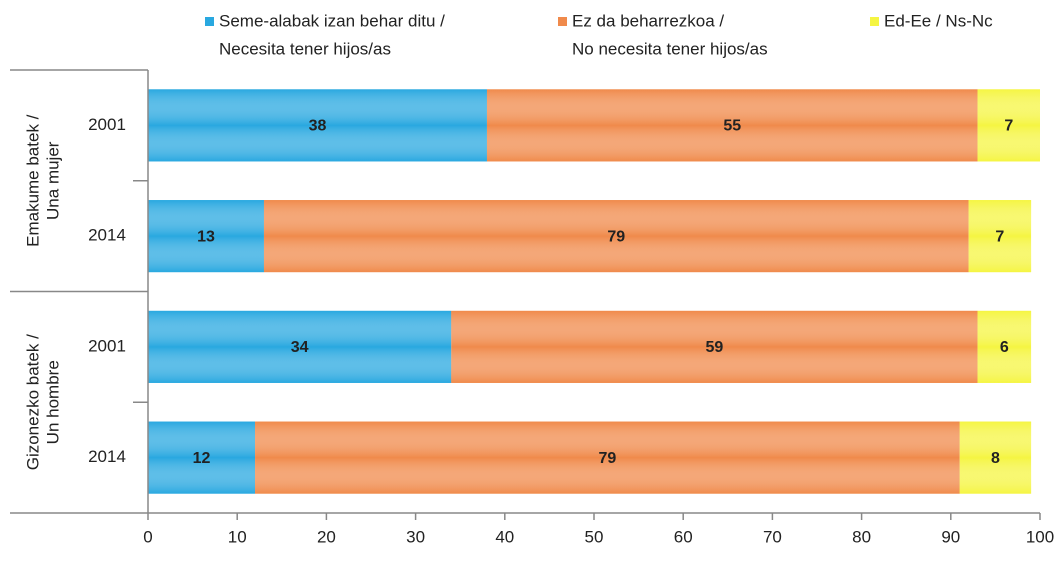  I want to click on data-label: 13, so click(206, 236).